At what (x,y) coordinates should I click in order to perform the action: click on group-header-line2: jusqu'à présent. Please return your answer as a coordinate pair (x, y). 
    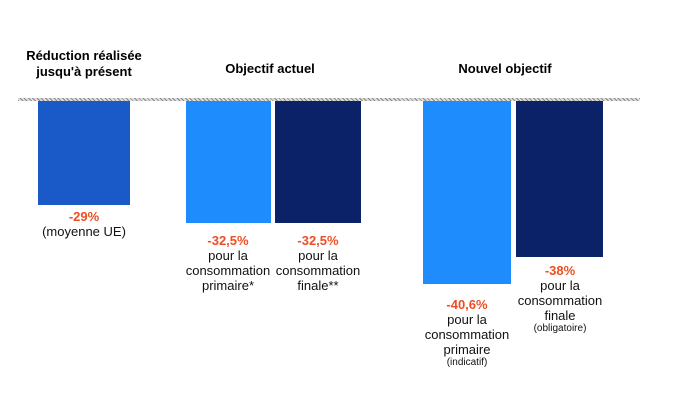
    Looking at the image, I should click on (84, 71).